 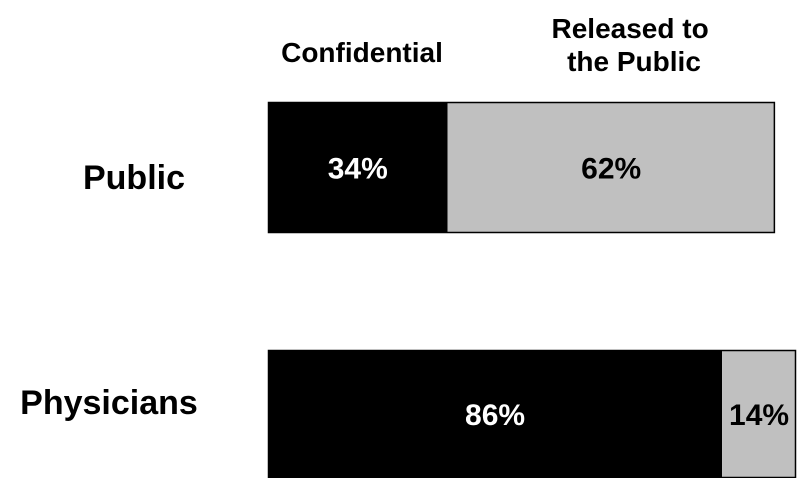 What do you see at coordinates (499, 45) in the screenshot?
I see `legend: Confidential Released to the Public` at bounding box center [499, 45].